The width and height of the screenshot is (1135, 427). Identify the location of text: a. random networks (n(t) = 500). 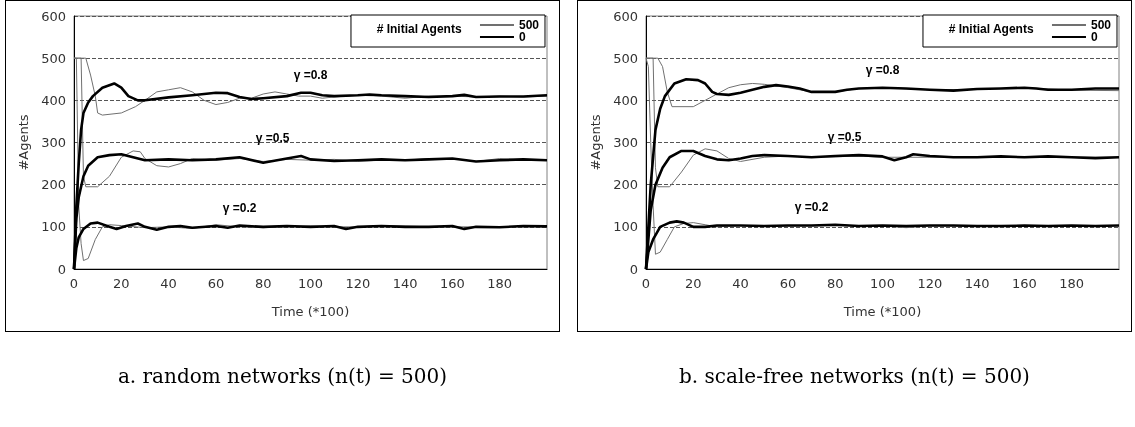
(282, 376).